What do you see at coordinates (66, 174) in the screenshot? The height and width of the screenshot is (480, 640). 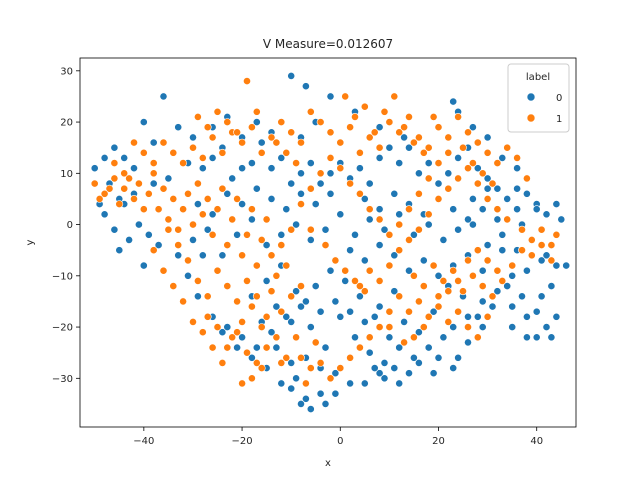 I see `y-tick-label-4: 10` at bounding box center [66, 174].